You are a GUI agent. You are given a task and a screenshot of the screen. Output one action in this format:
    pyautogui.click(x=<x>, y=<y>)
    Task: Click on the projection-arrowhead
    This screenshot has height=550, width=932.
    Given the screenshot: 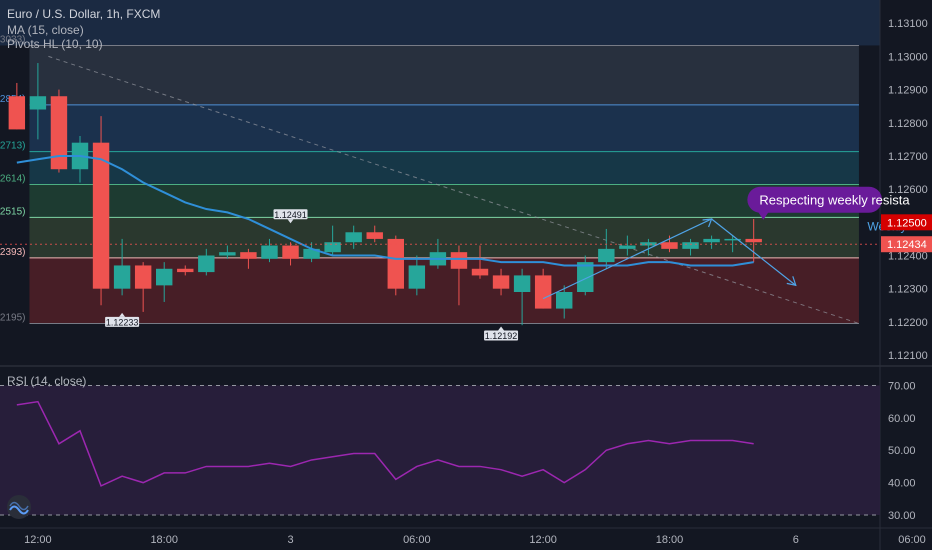 What is the action you would take?
    pyautogui.click(x=791, y=281)
    